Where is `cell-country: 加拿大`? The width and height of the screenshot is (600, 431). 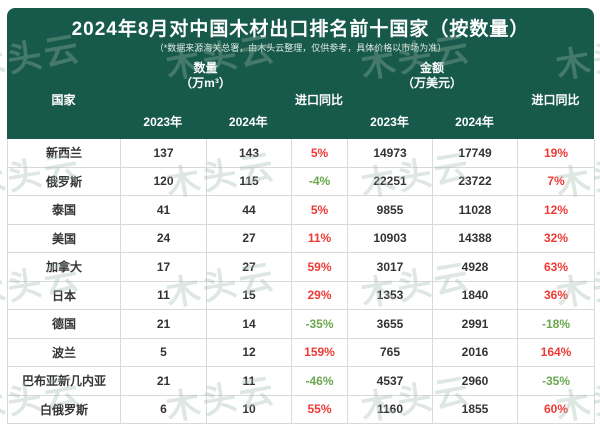
cell-country: 加拿大 is located at coordinates (64, 267).